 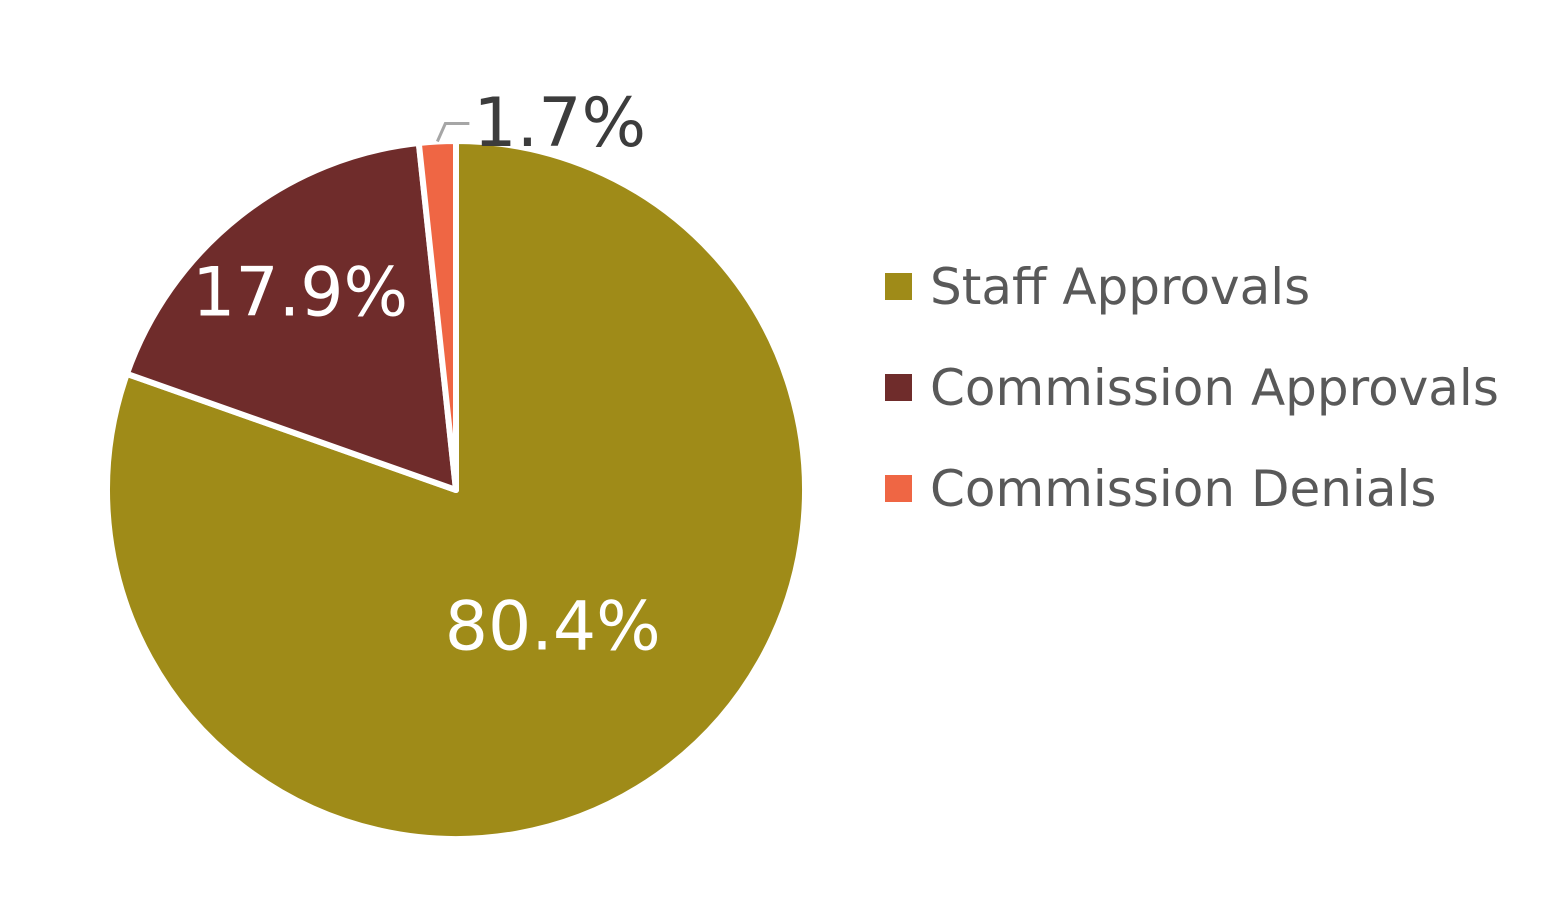 What do you see at coordinates (898, 286) in the screenshot?
I see `legend-swatch-staff-approvals` at bounding box center [898, 286].